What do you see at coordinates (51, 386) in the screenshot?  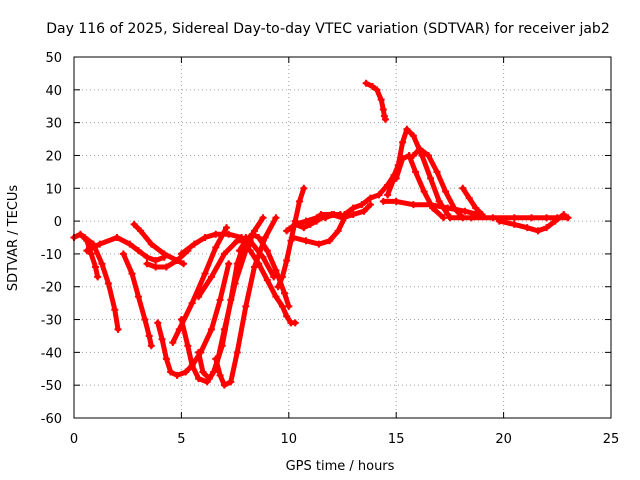 I see `y-tick-label: -50` at bounding box center [51, 386].